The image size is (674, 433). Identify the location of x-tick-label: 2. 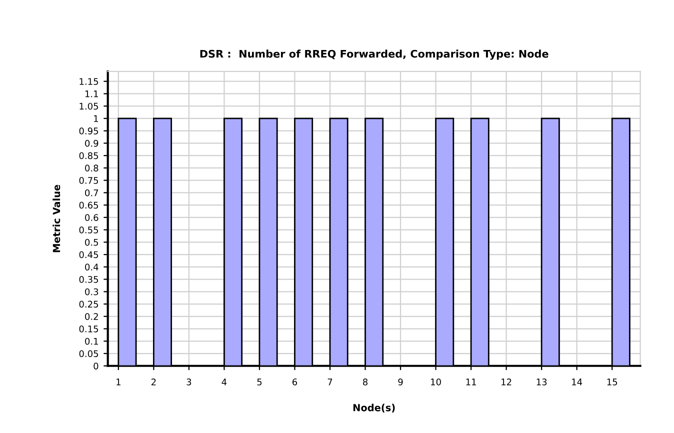
(153, 382).